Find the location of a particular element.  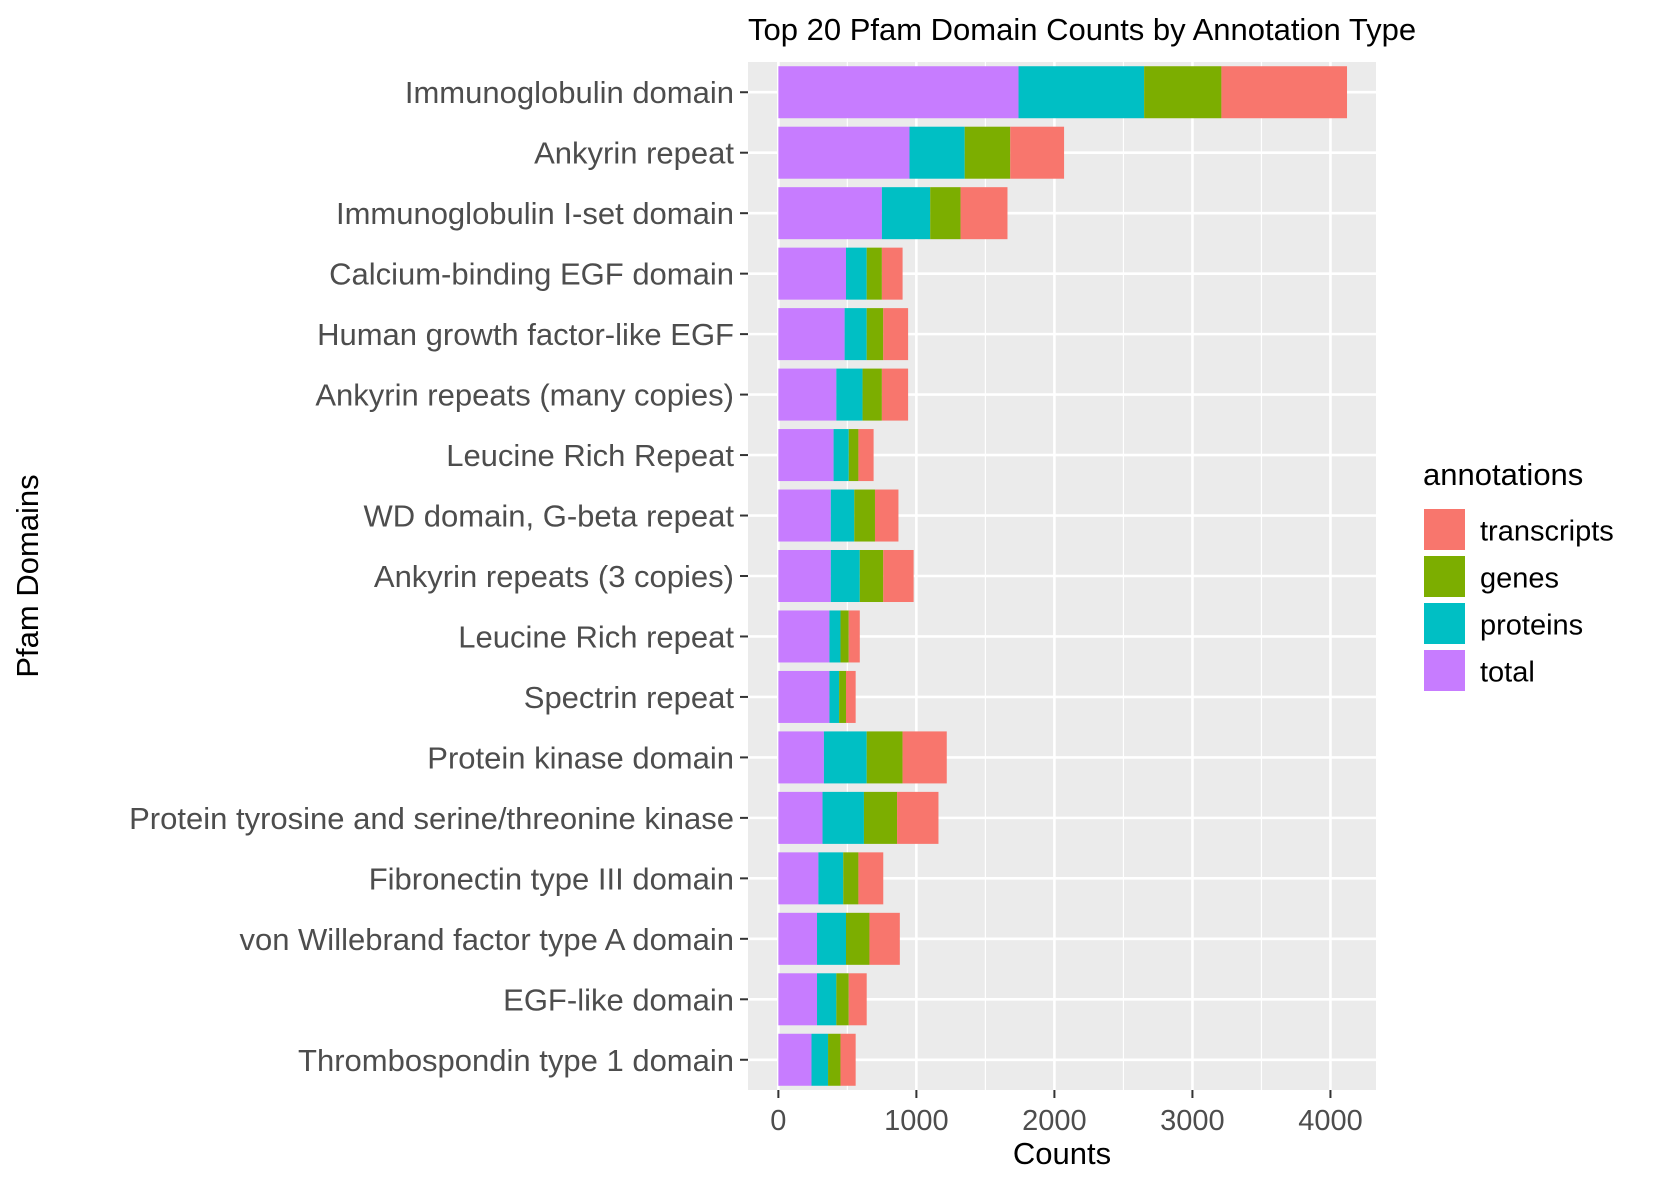

legend-label-genes: genes is located at coordinates (1519, 579).